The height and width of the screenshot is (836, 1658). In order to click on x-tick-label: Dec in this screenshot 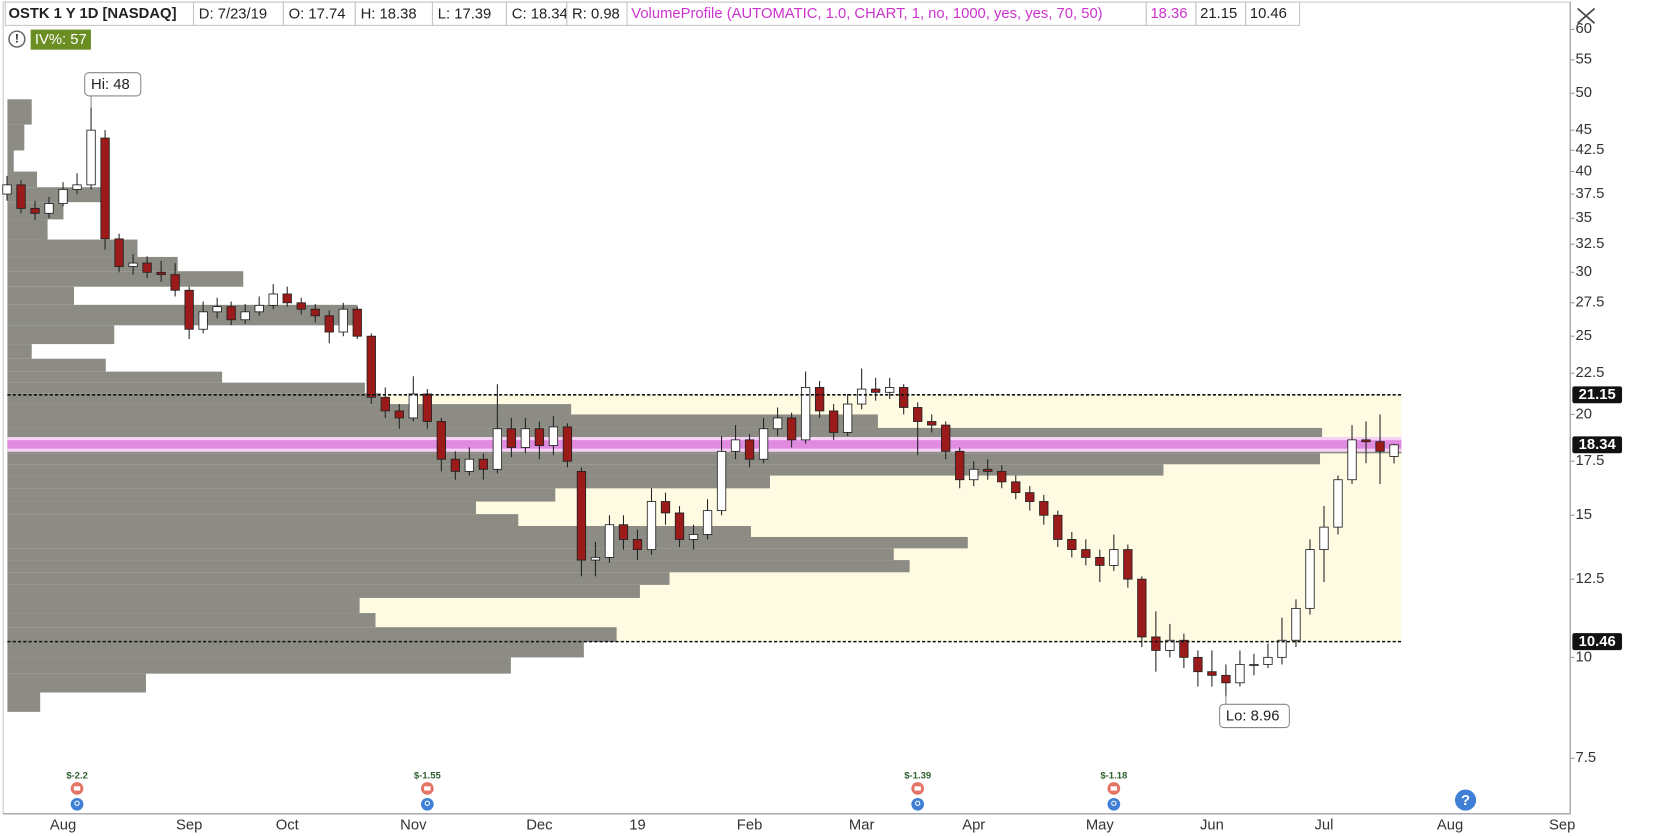, I will do `click(539, 825)`.